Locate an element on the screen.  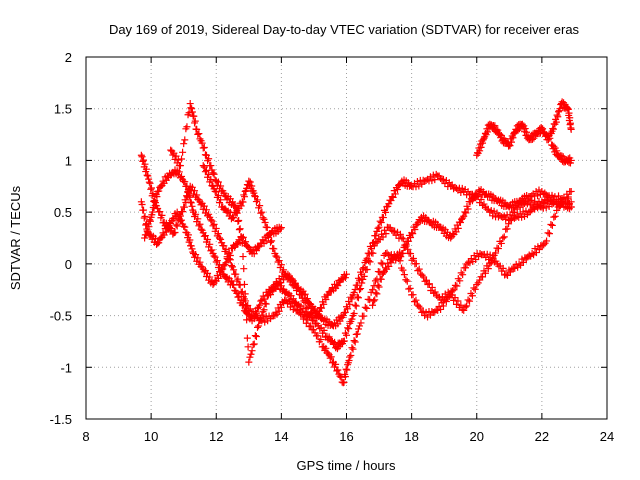
y-tick-label: 2 is located at coordinates (68, 57).